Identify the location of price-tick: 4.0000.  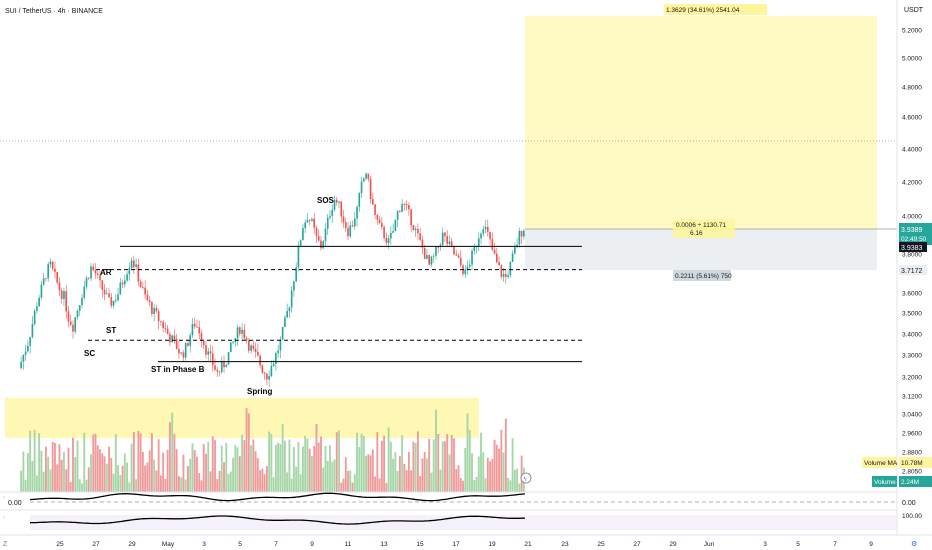
(912, 217).